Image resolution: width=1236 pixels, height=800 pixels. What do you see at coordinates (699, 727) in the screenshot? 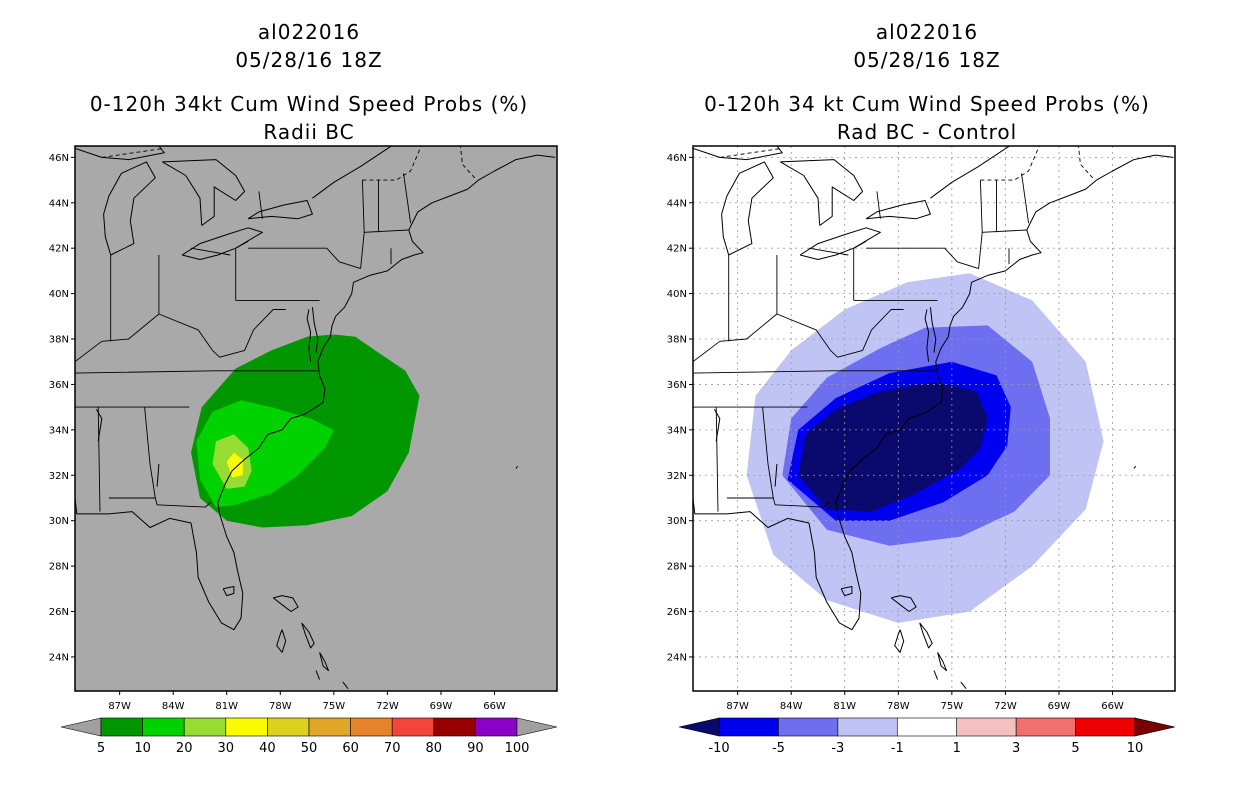
I see `colorbar-arrow-low` at bounding box center [699, 727].